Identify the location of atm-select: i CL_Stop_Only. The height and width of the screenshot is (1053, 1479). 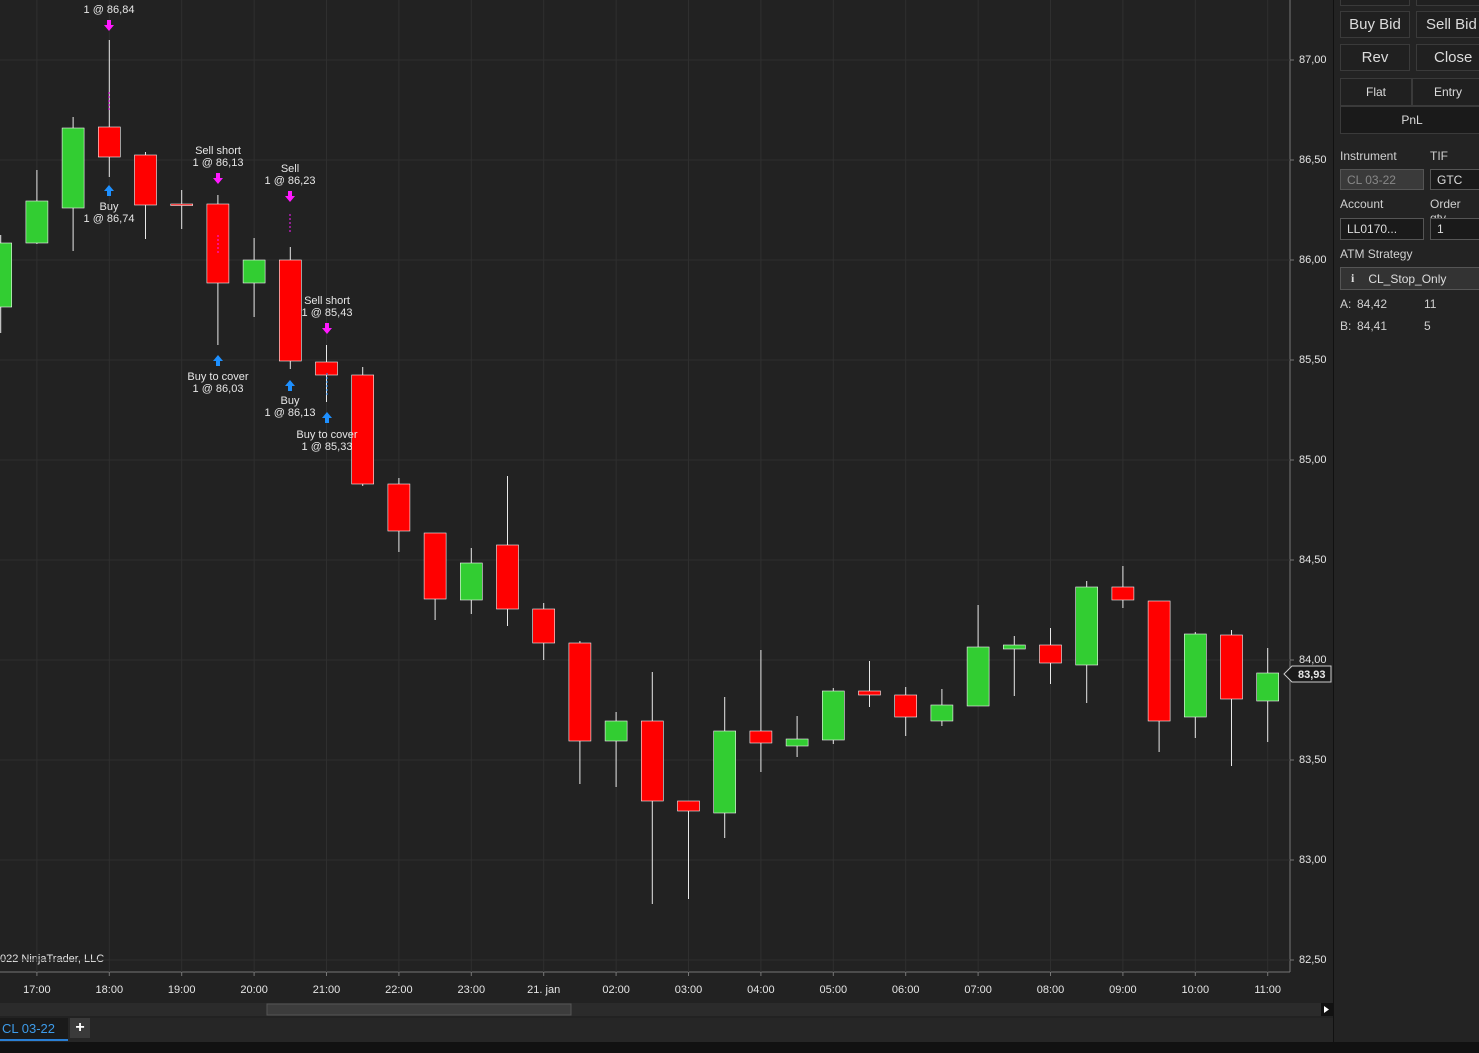
(1409, 278).